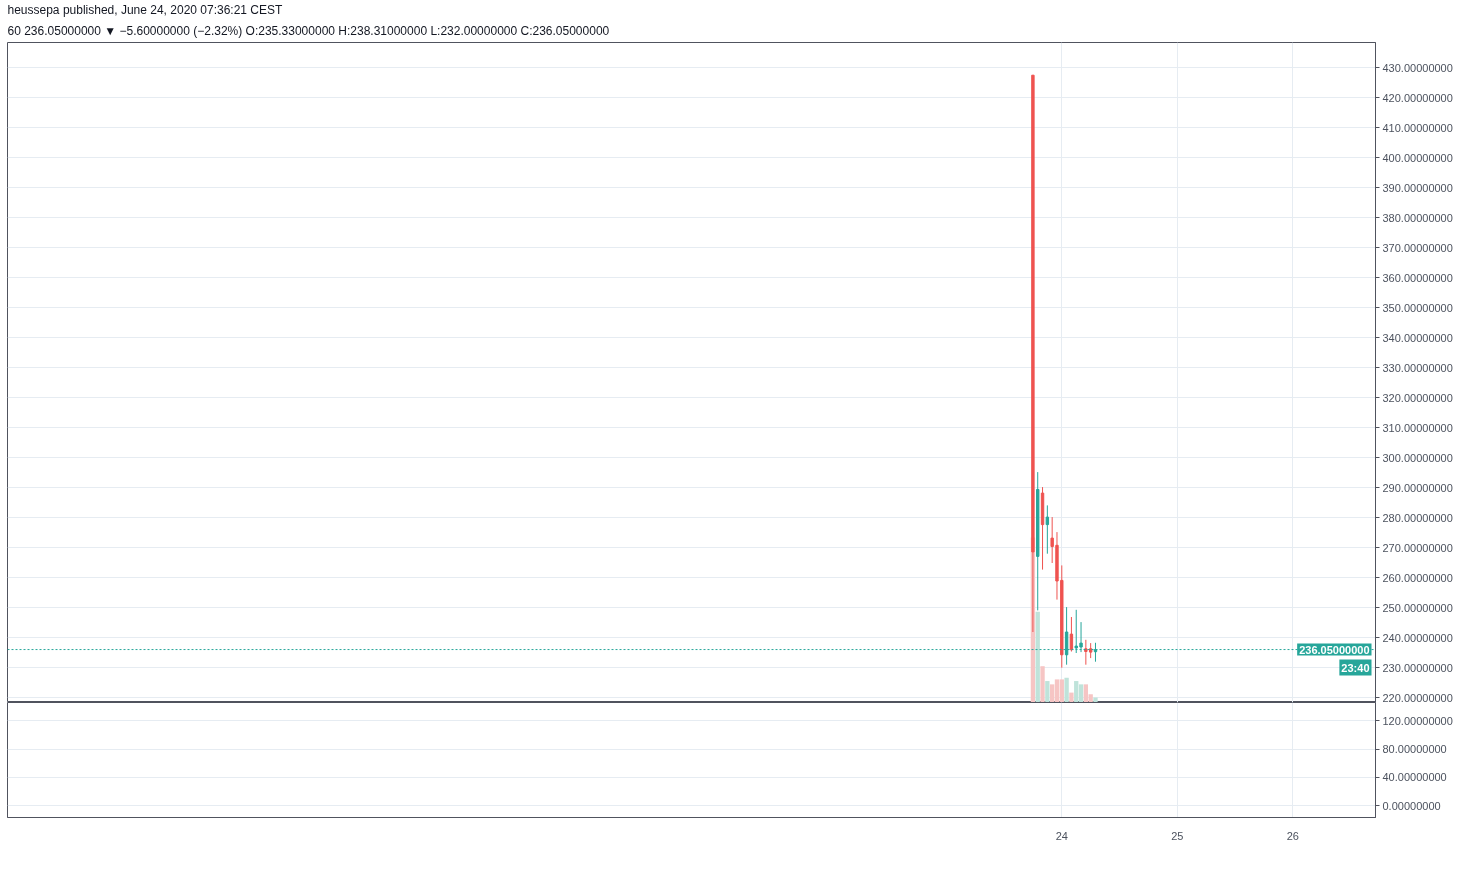 Image resolution: width=1468 pixels, height=883 pixels. Describe the element at coordinates (1417, 697) in the screenshot. I see `y-tick-label: 220.00000000` at that location.